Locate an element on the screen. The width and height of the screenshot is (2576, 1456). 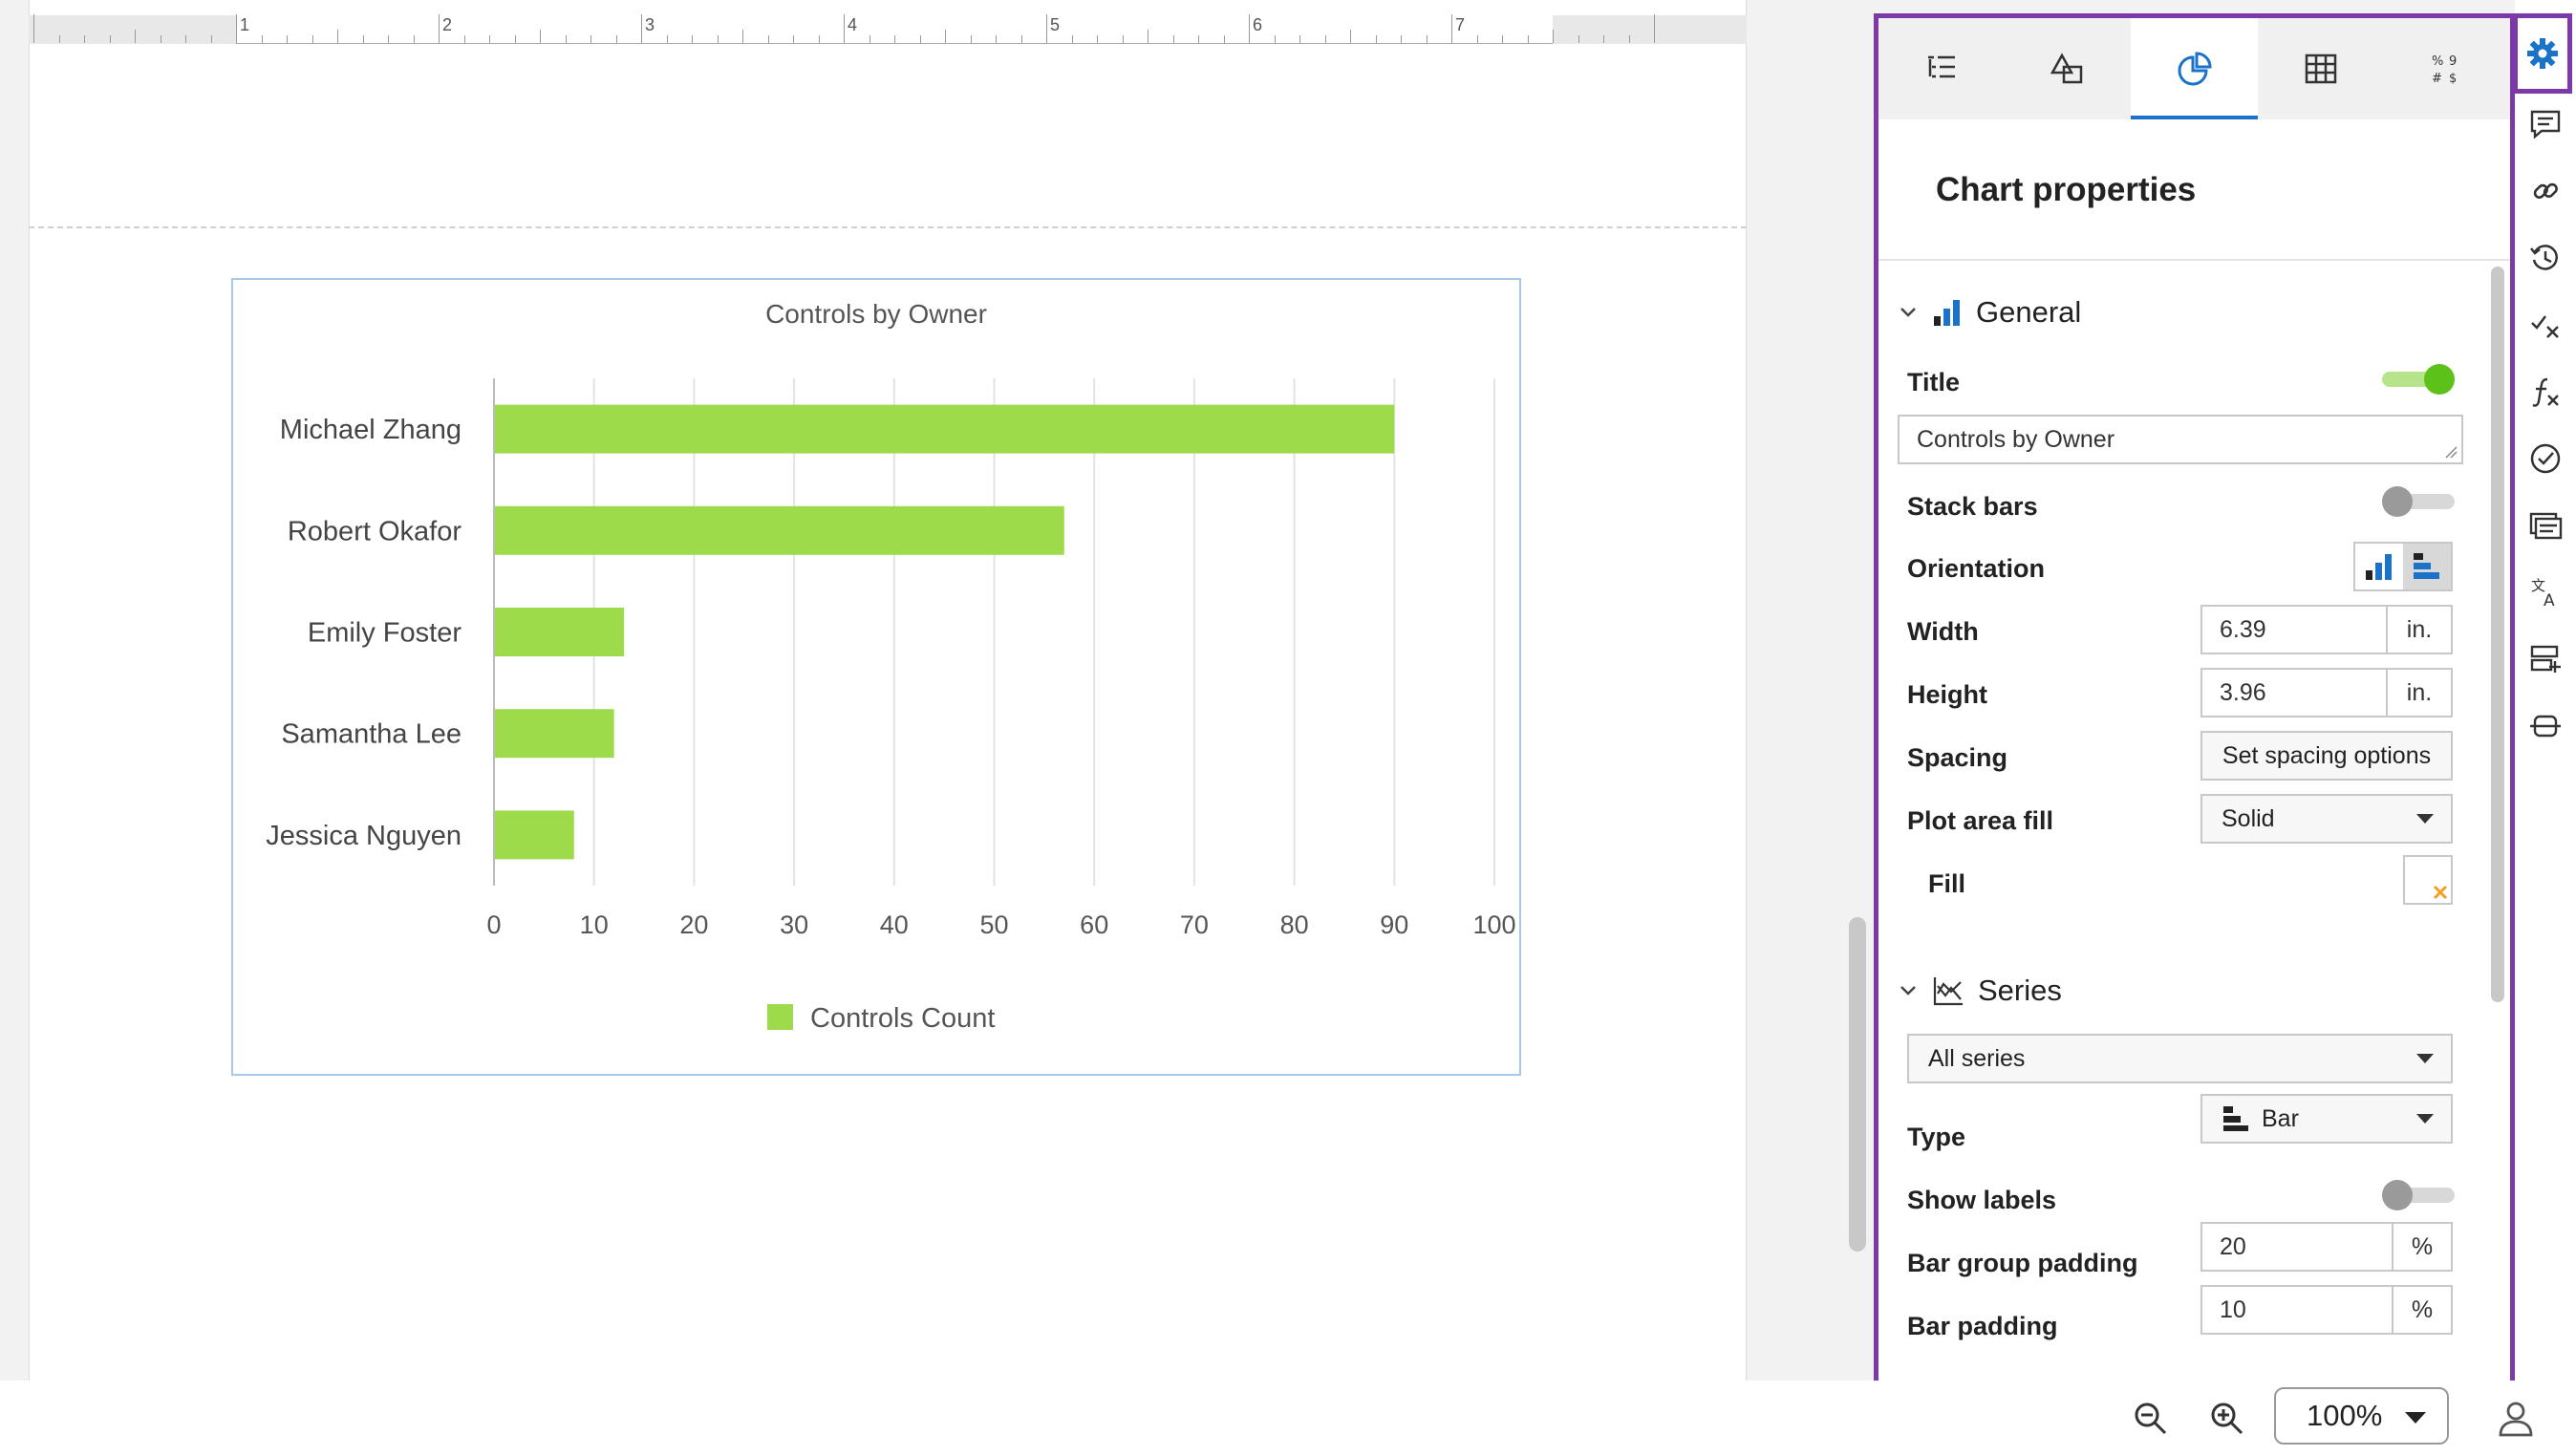
x-tick-label: 10 is located at coordinates (594, 925).